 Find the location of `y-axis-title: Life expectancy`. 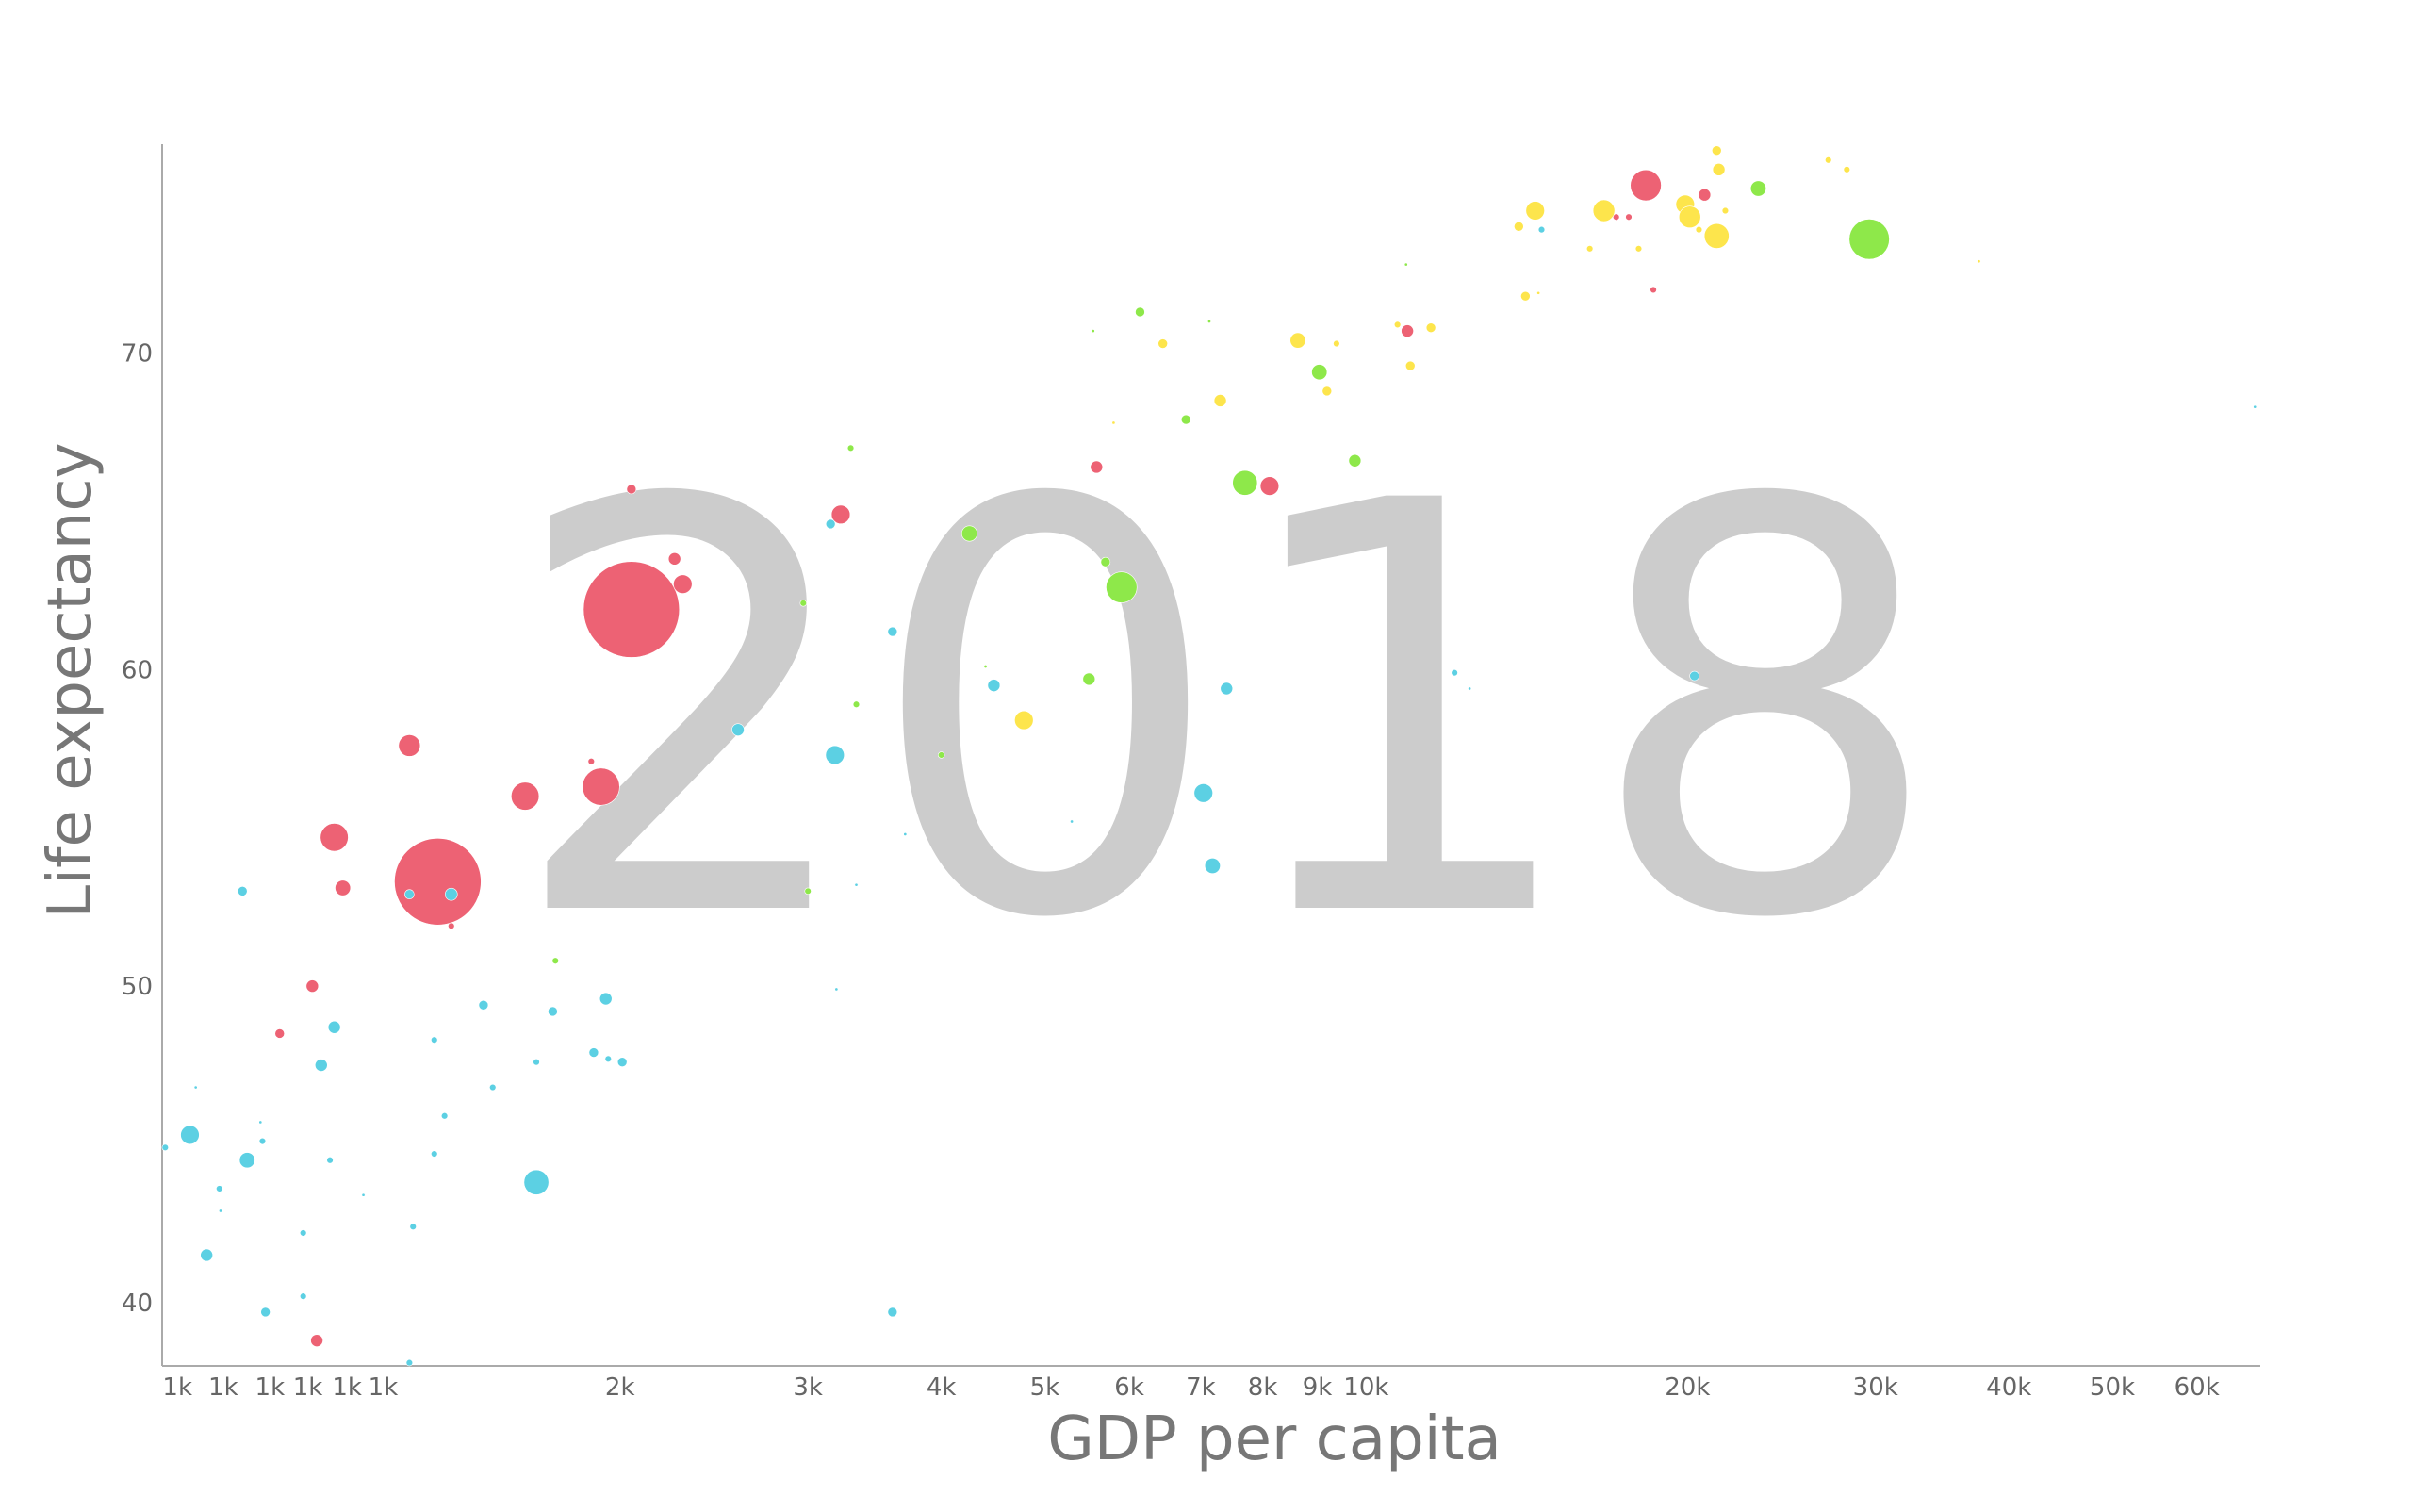

y-axis-title: Life expectancy is located at coordinates (71, 681).